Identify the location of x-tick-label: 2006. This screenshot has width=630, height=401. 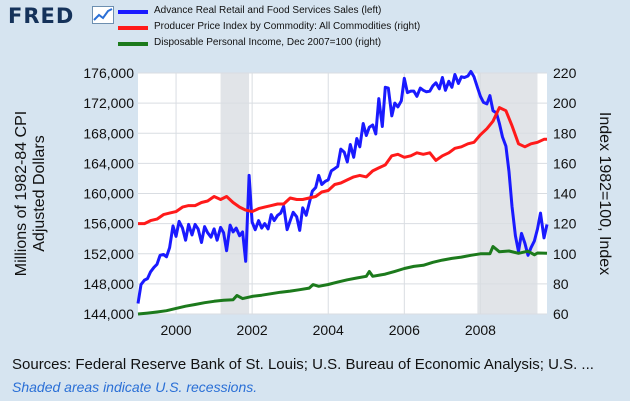
(404, 330).